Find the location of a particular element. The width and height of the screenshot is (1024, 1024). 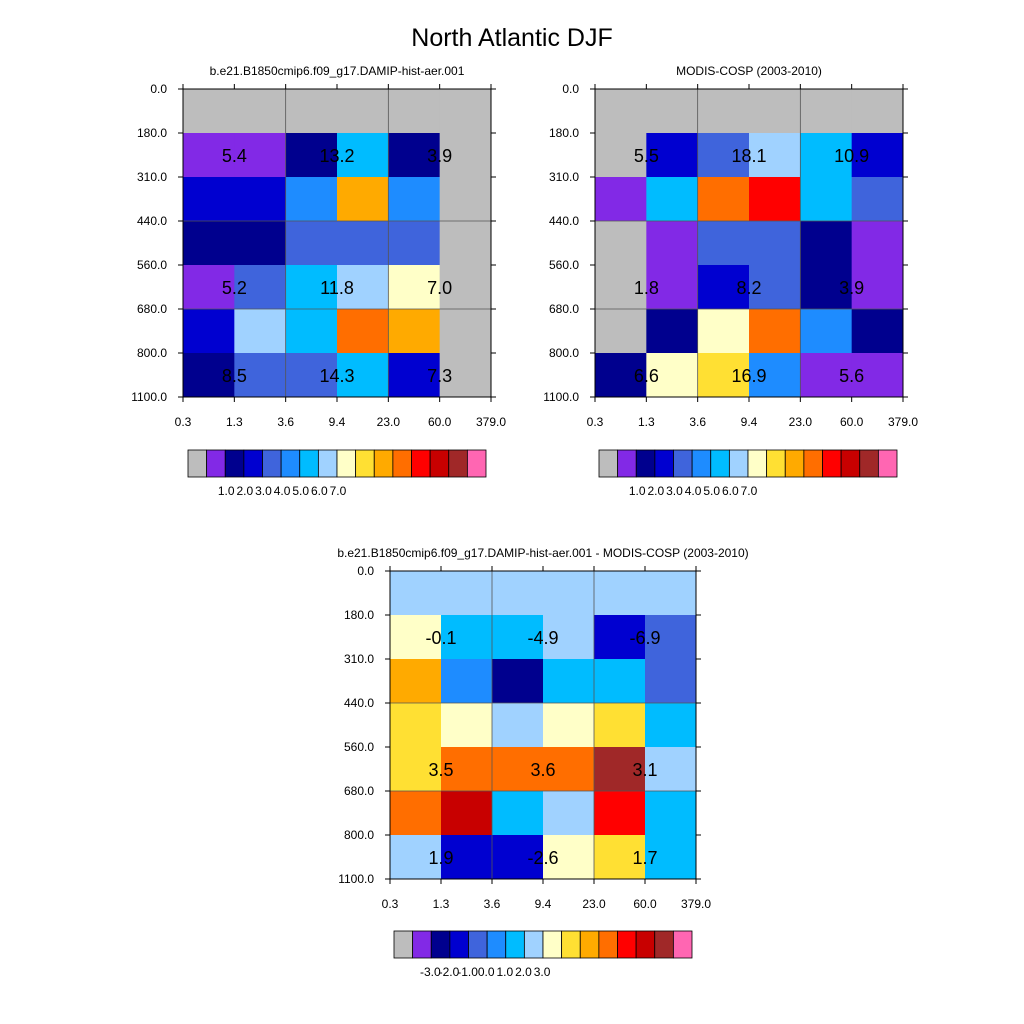

y-tick-label: 680.0 is located at coordinates (359, 791).